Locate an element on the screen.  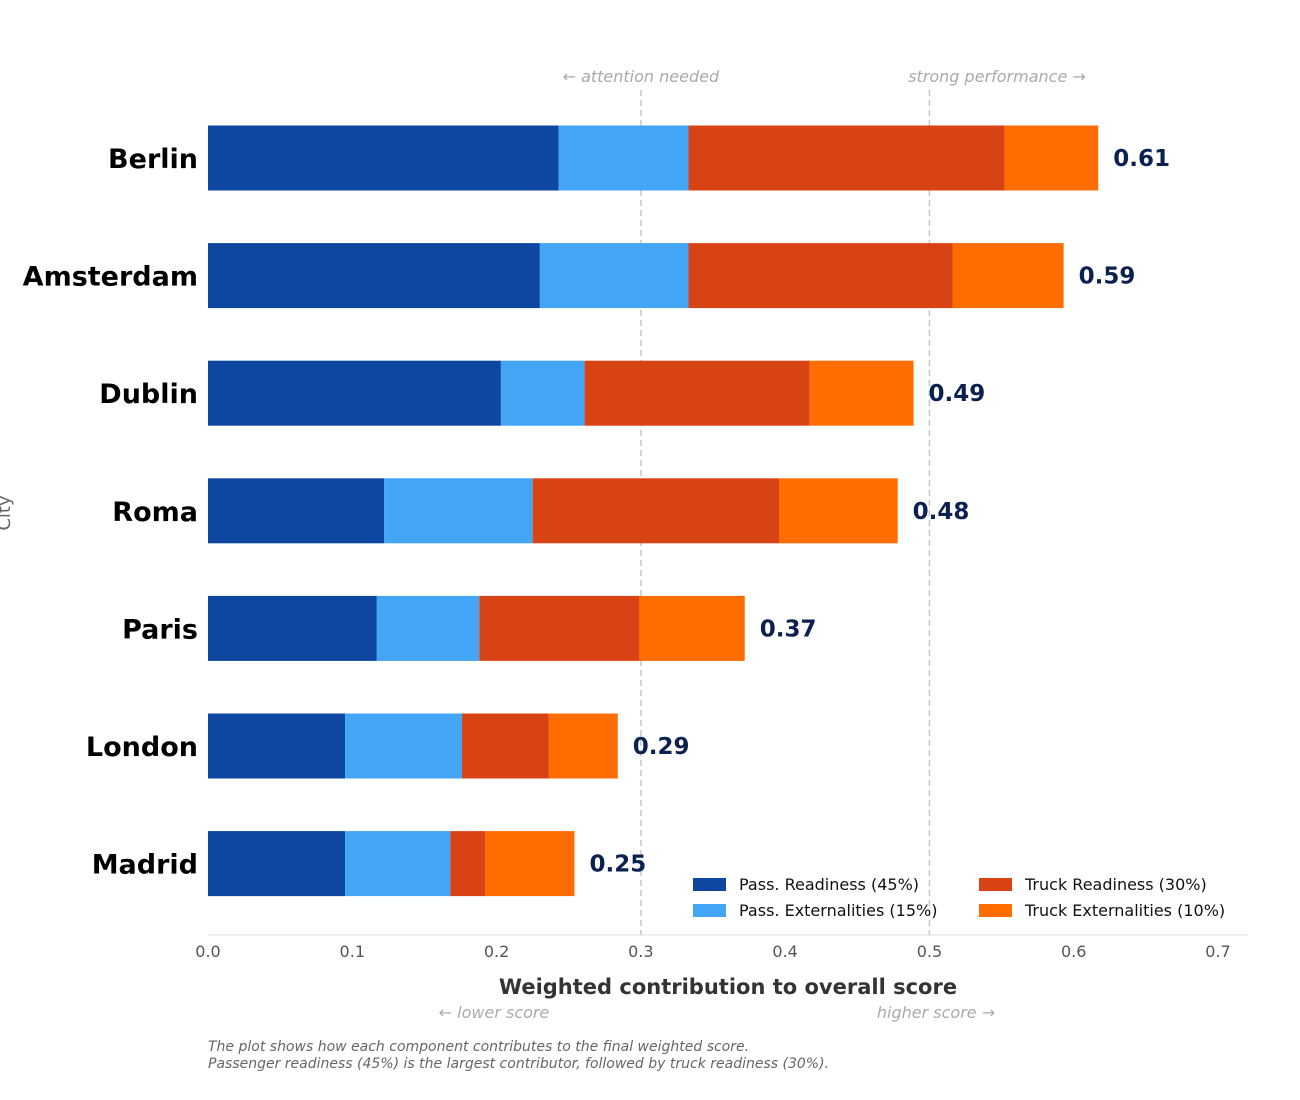
x-tick-label: 0.7 is located at coordinates (1217, 951).